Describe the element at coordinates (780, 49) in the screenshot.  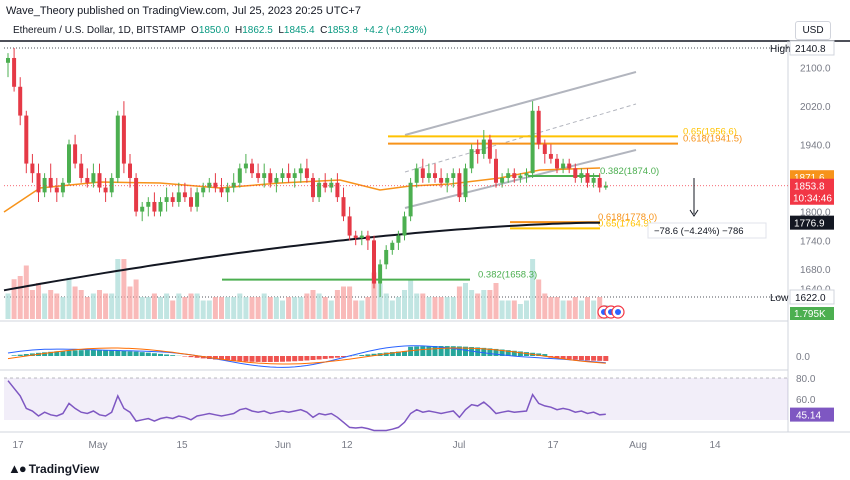
I see `marker-label: High` at that location.